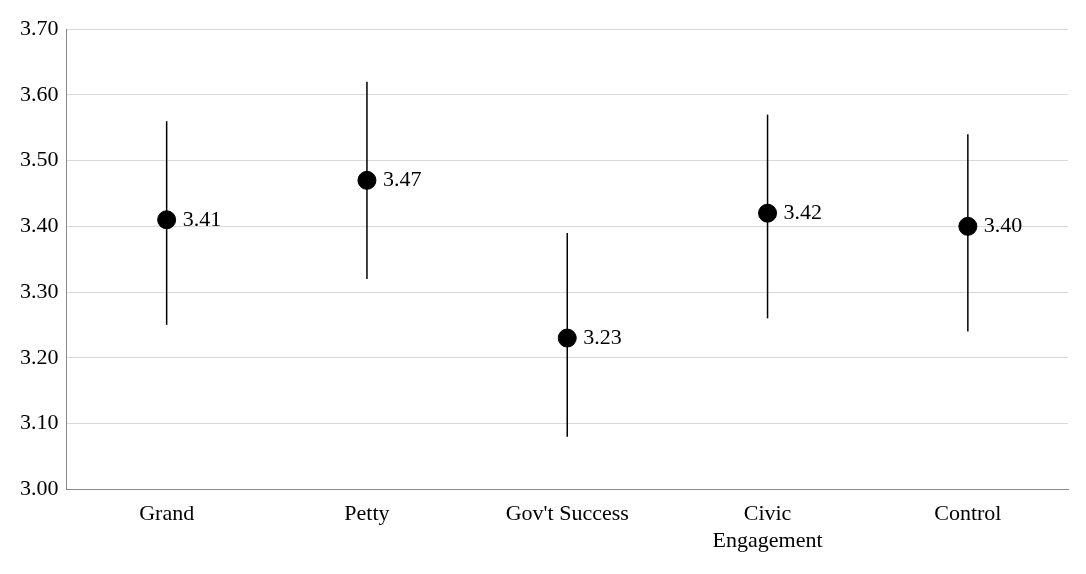  Describe the element at coordinates (39, 27) in the screenshot. I see `y-tick-label: 3.70` at that location.